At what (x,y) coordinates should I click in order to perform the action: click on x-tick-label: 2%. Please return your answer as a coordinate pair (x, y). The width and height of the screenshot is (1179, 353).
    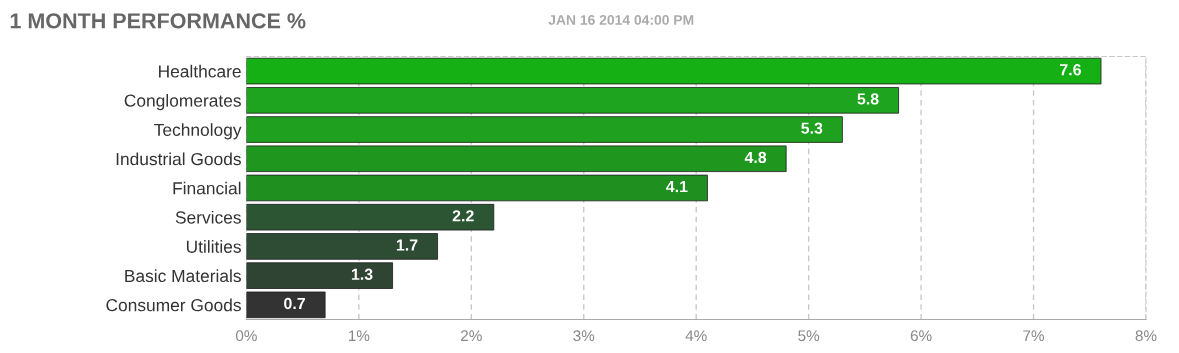
    Looking at the image, I should click on (471, 336).